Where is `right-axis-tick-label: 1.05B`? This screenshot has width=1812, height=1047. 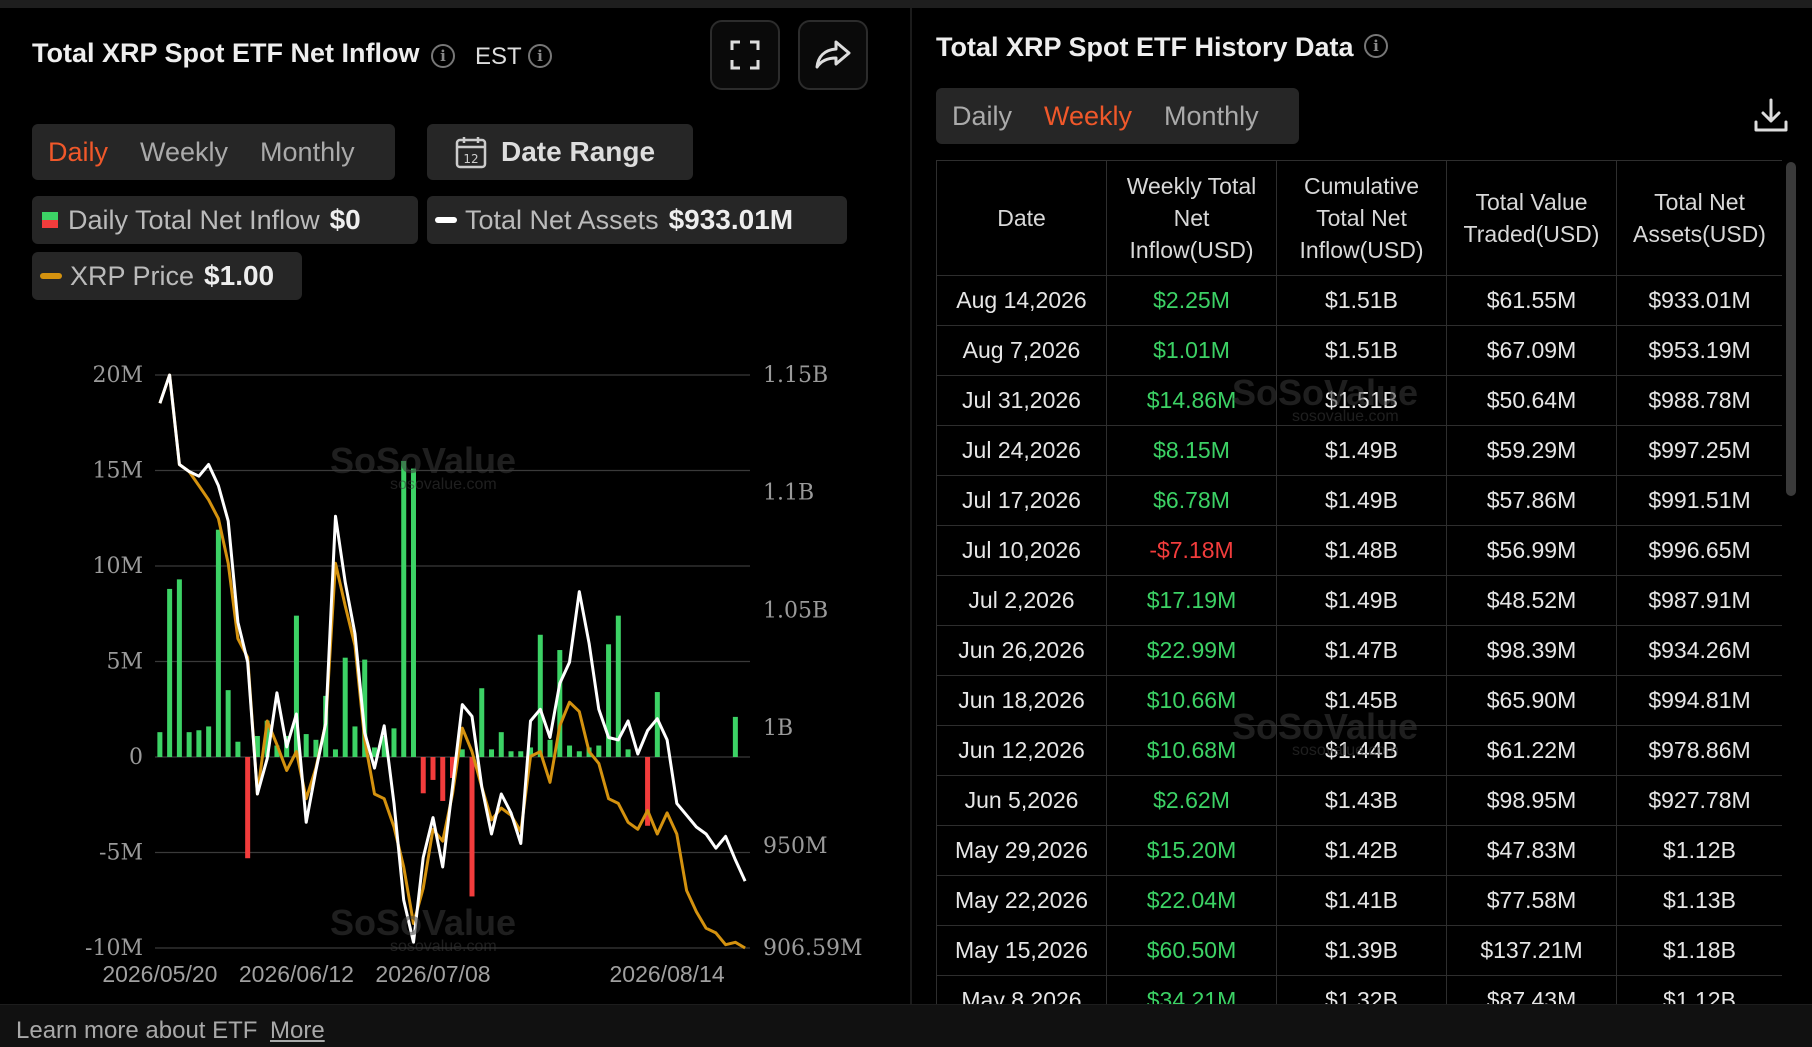 right-axis-tick-label: 1.05B is located at coordinates (795, 610).